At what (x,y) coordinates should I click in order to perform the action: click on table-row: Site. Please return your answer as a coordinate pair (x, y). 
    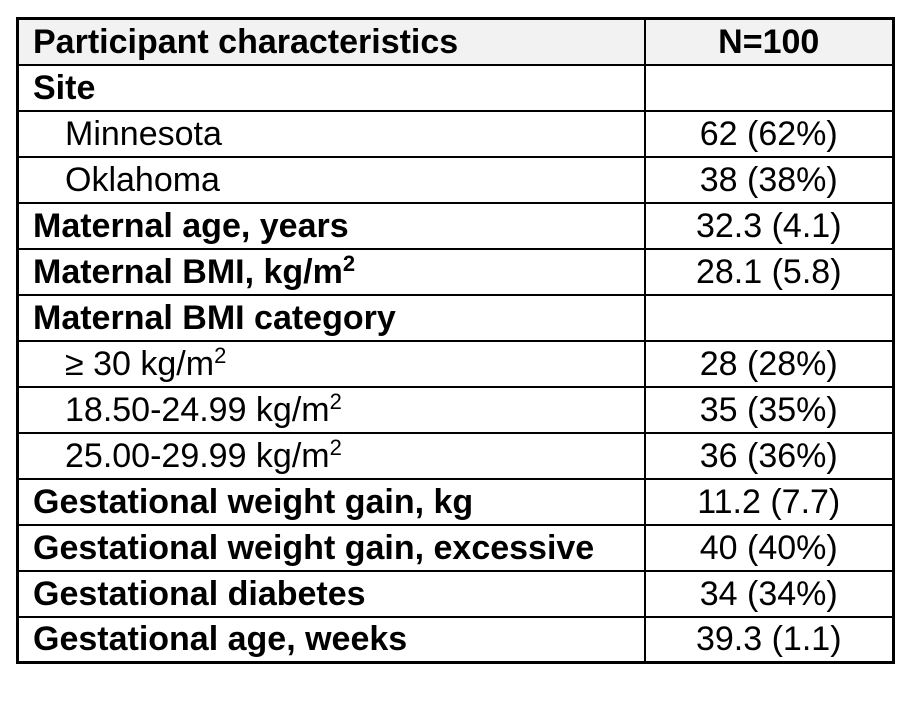
    Looking at the image, I should click on (455, 87).